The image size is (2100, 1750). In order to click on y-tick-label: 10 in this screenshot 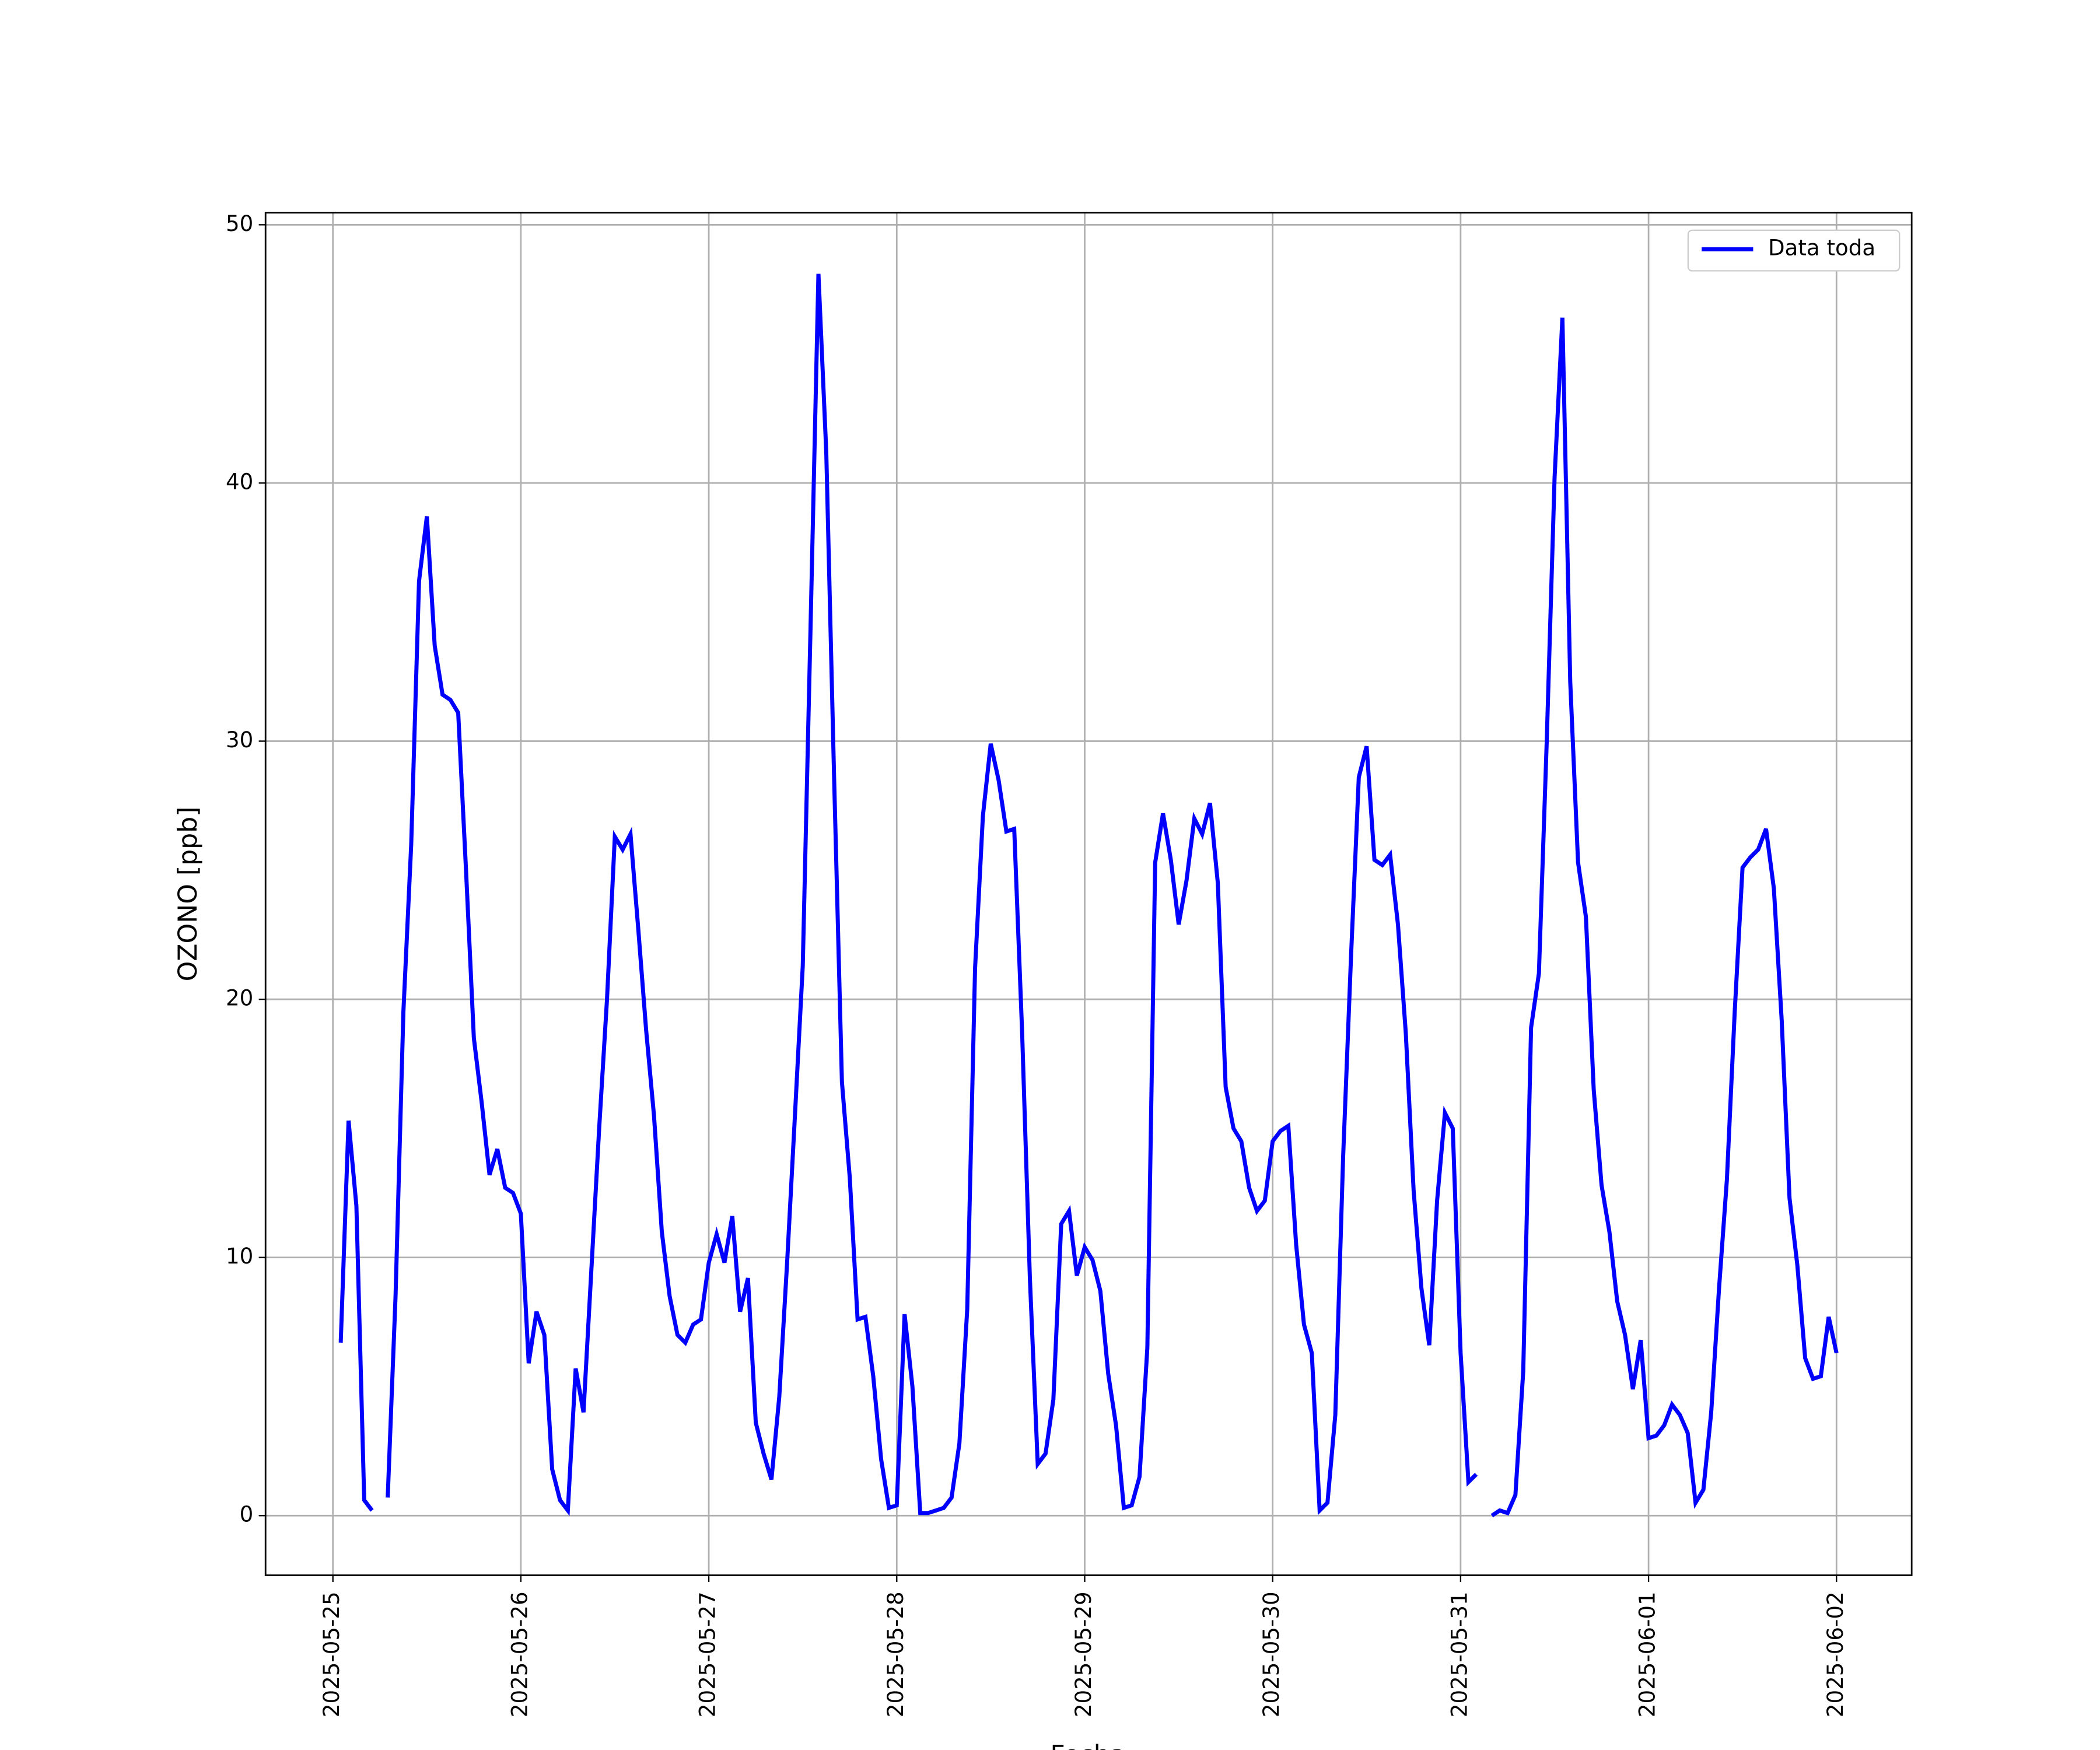, I will do `click(239, 1256)`.